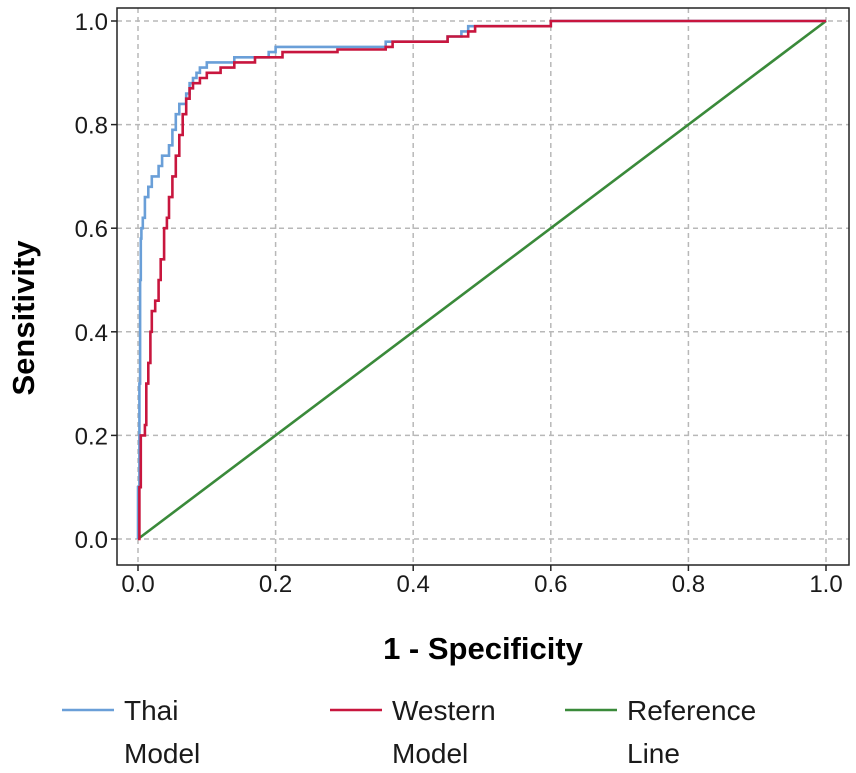 This screenshot has height=773, width=856. Describe the element at coordinates (91, 333) in the screenshot. I see `y-tick-label: 0.4` at that location.